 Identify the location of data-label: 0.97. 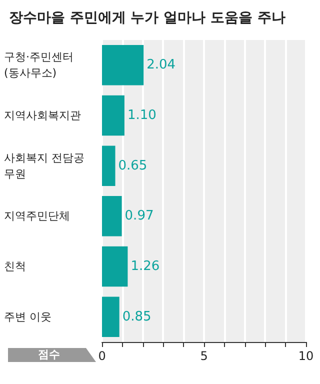
(139, 216).